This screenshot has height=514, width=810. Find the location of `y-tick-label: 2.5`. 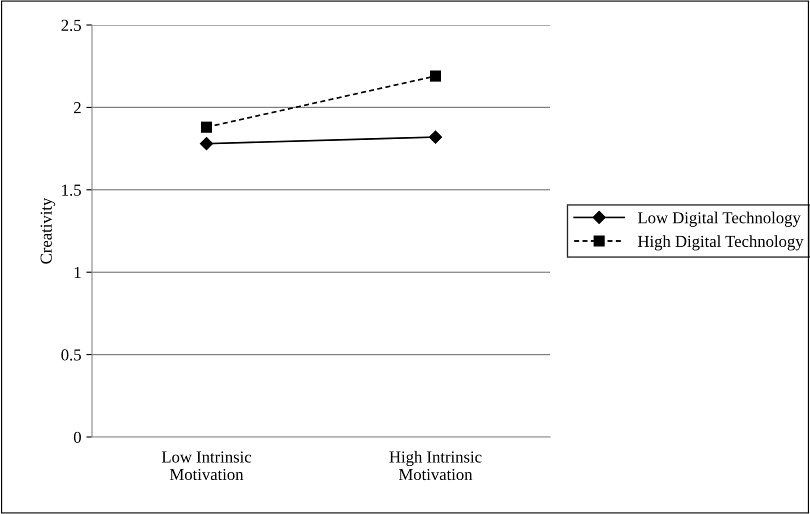

y-tick-label: 2.5 is located at coordinates (71, 26).